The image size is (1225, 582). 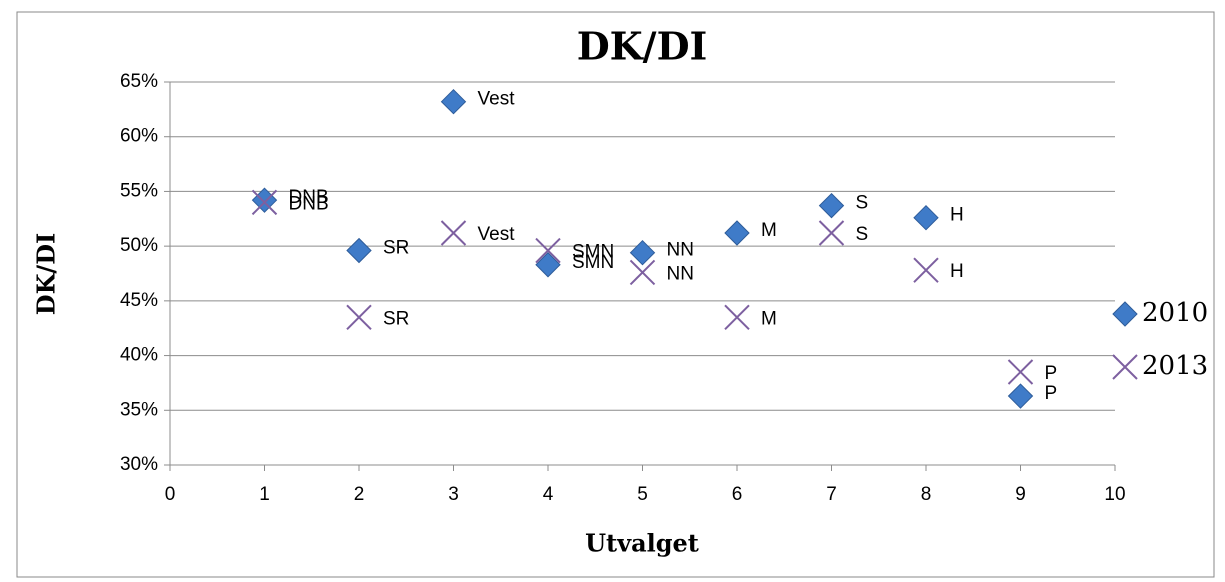 What do you see at coordinates (139, 81) in the screenshot?
I see `y-tick-label: 65%` at bounding box center [139, 81].